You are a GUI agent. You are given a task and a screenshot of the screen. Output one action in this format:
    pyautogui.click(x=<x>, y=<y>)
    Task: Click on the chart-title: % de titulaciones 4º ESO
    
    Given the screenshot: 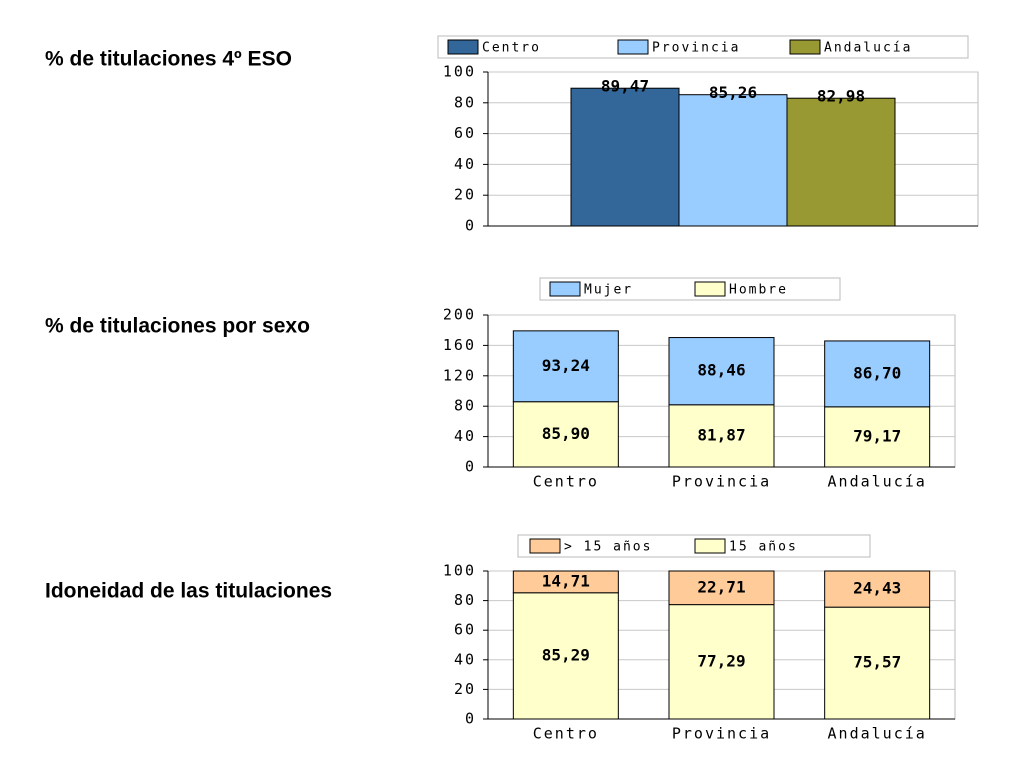 What is the action you would take?
    pyautogui.click(x=168, y=59)
    